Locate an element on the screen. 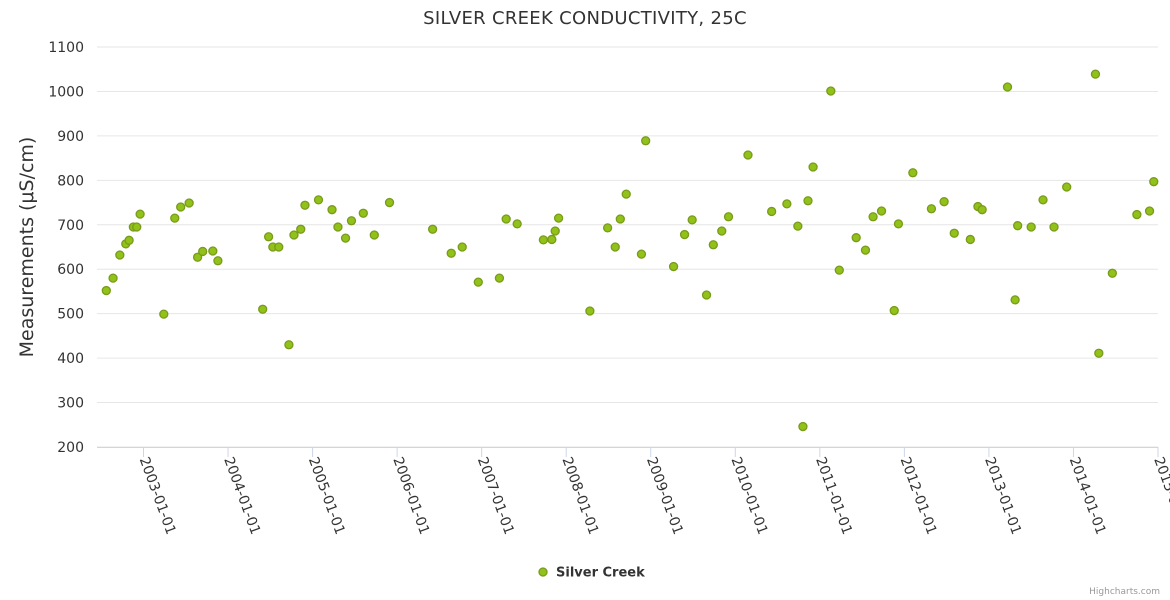  legend-item-silver-creek: Silver Creek is located at coordinates (600, 573).